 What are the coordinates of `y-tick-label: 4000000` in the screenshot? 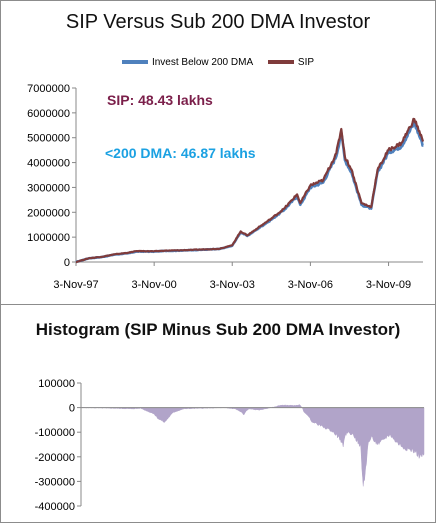 It's located at (48, 164).